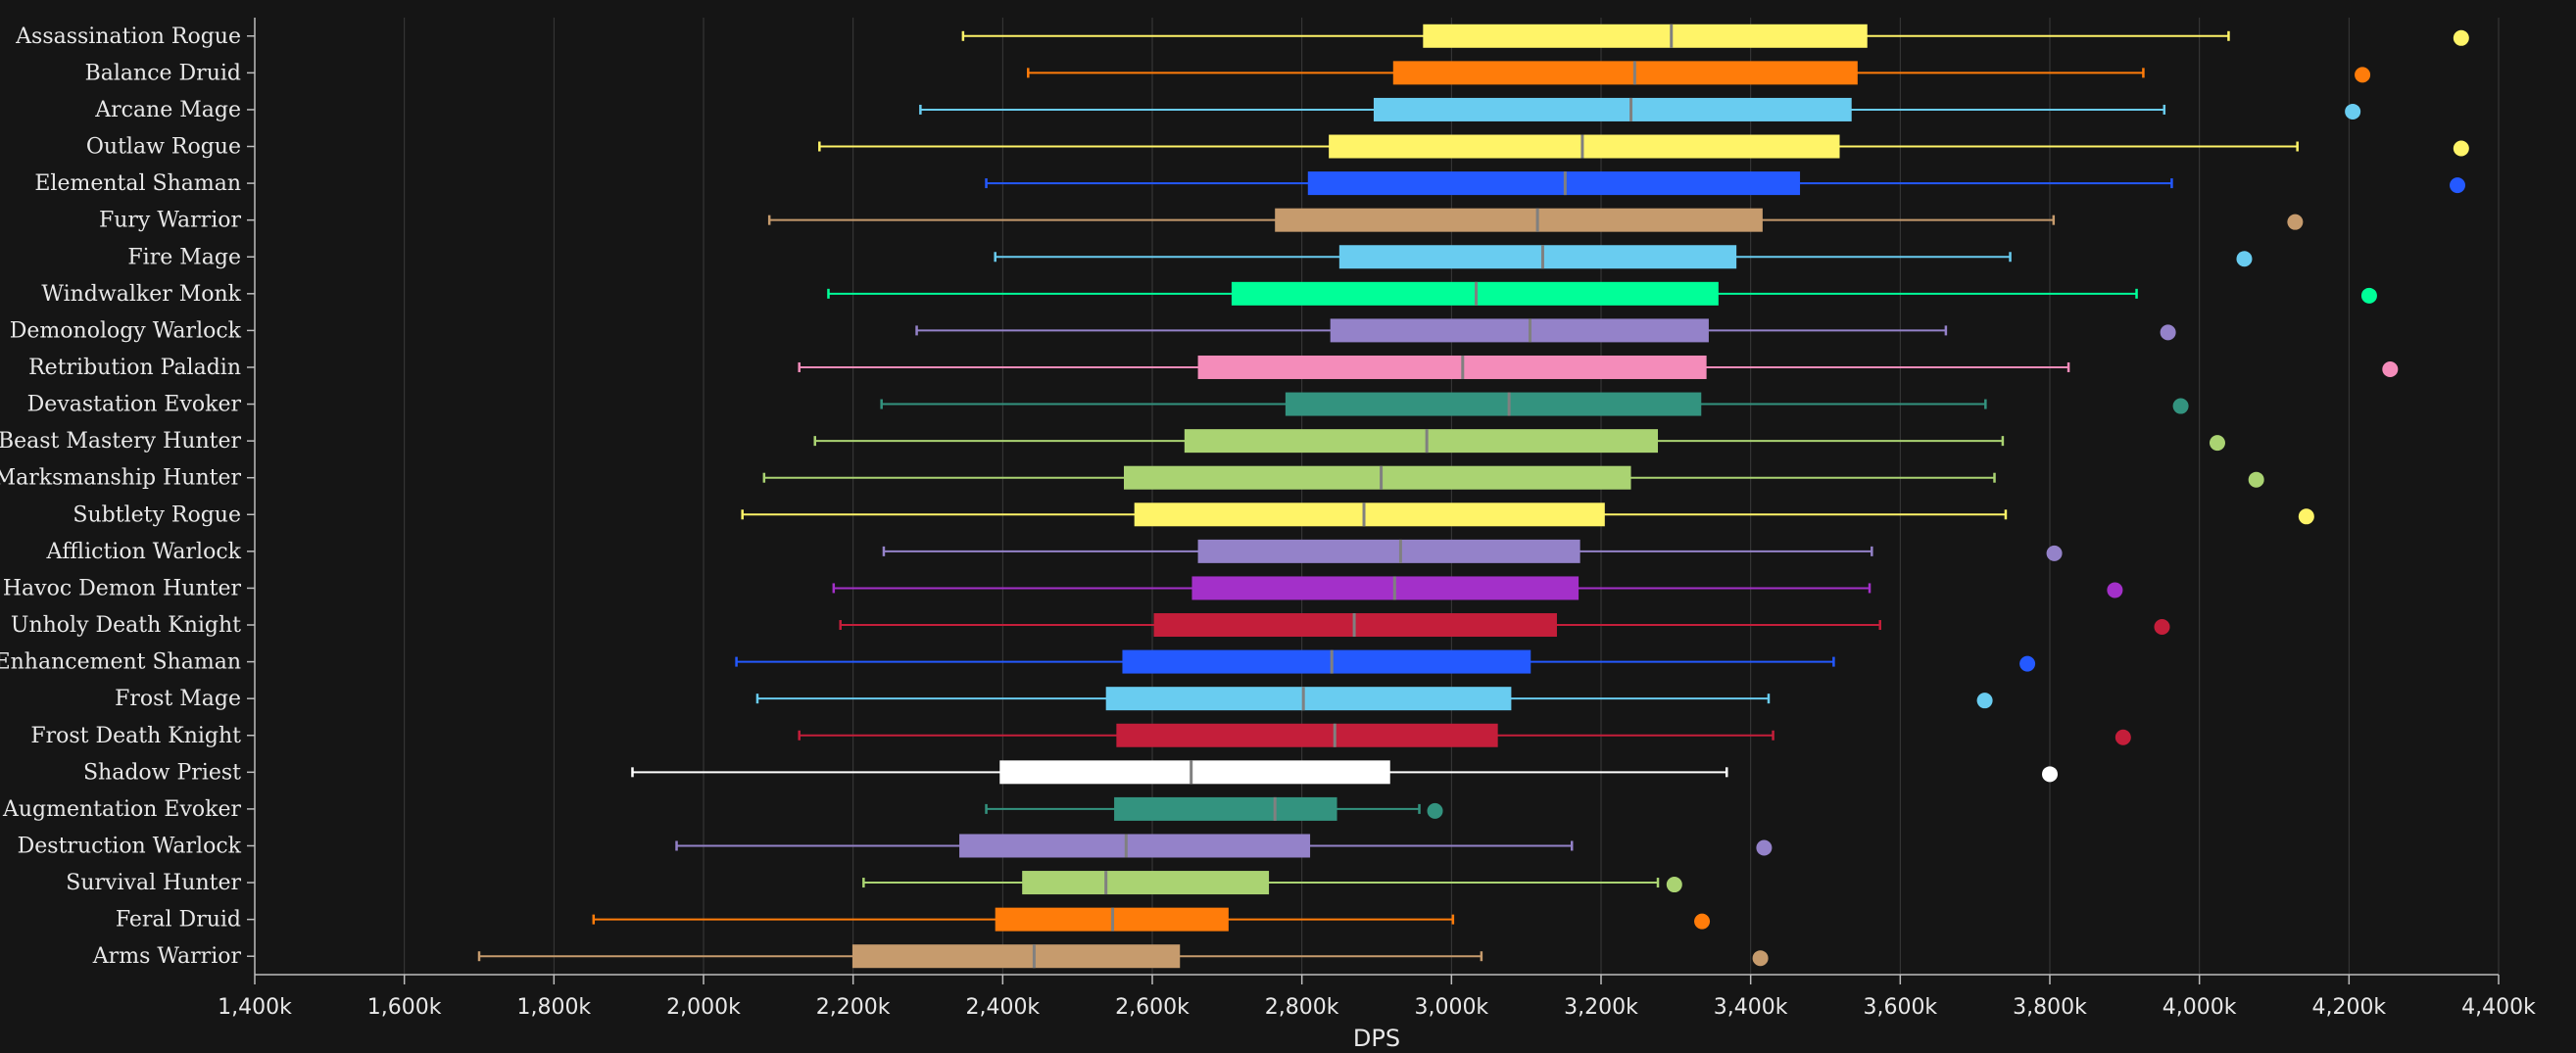  I want to click on category-label: Balance Druid, so click(163, 73).